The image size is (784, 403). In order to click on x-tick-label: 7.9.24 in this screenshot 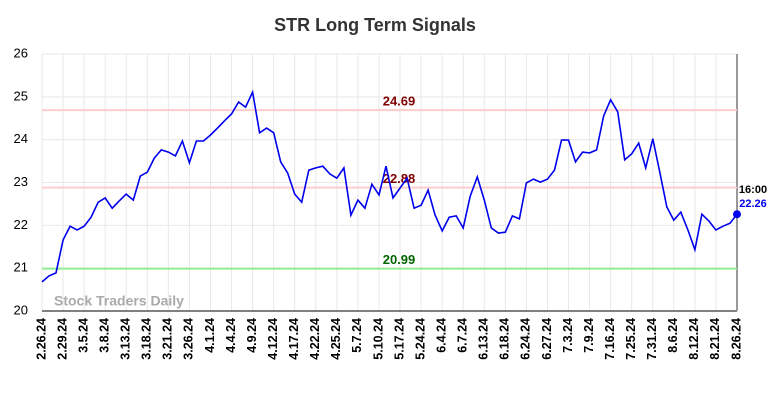, I will do `click(589, 335)`.